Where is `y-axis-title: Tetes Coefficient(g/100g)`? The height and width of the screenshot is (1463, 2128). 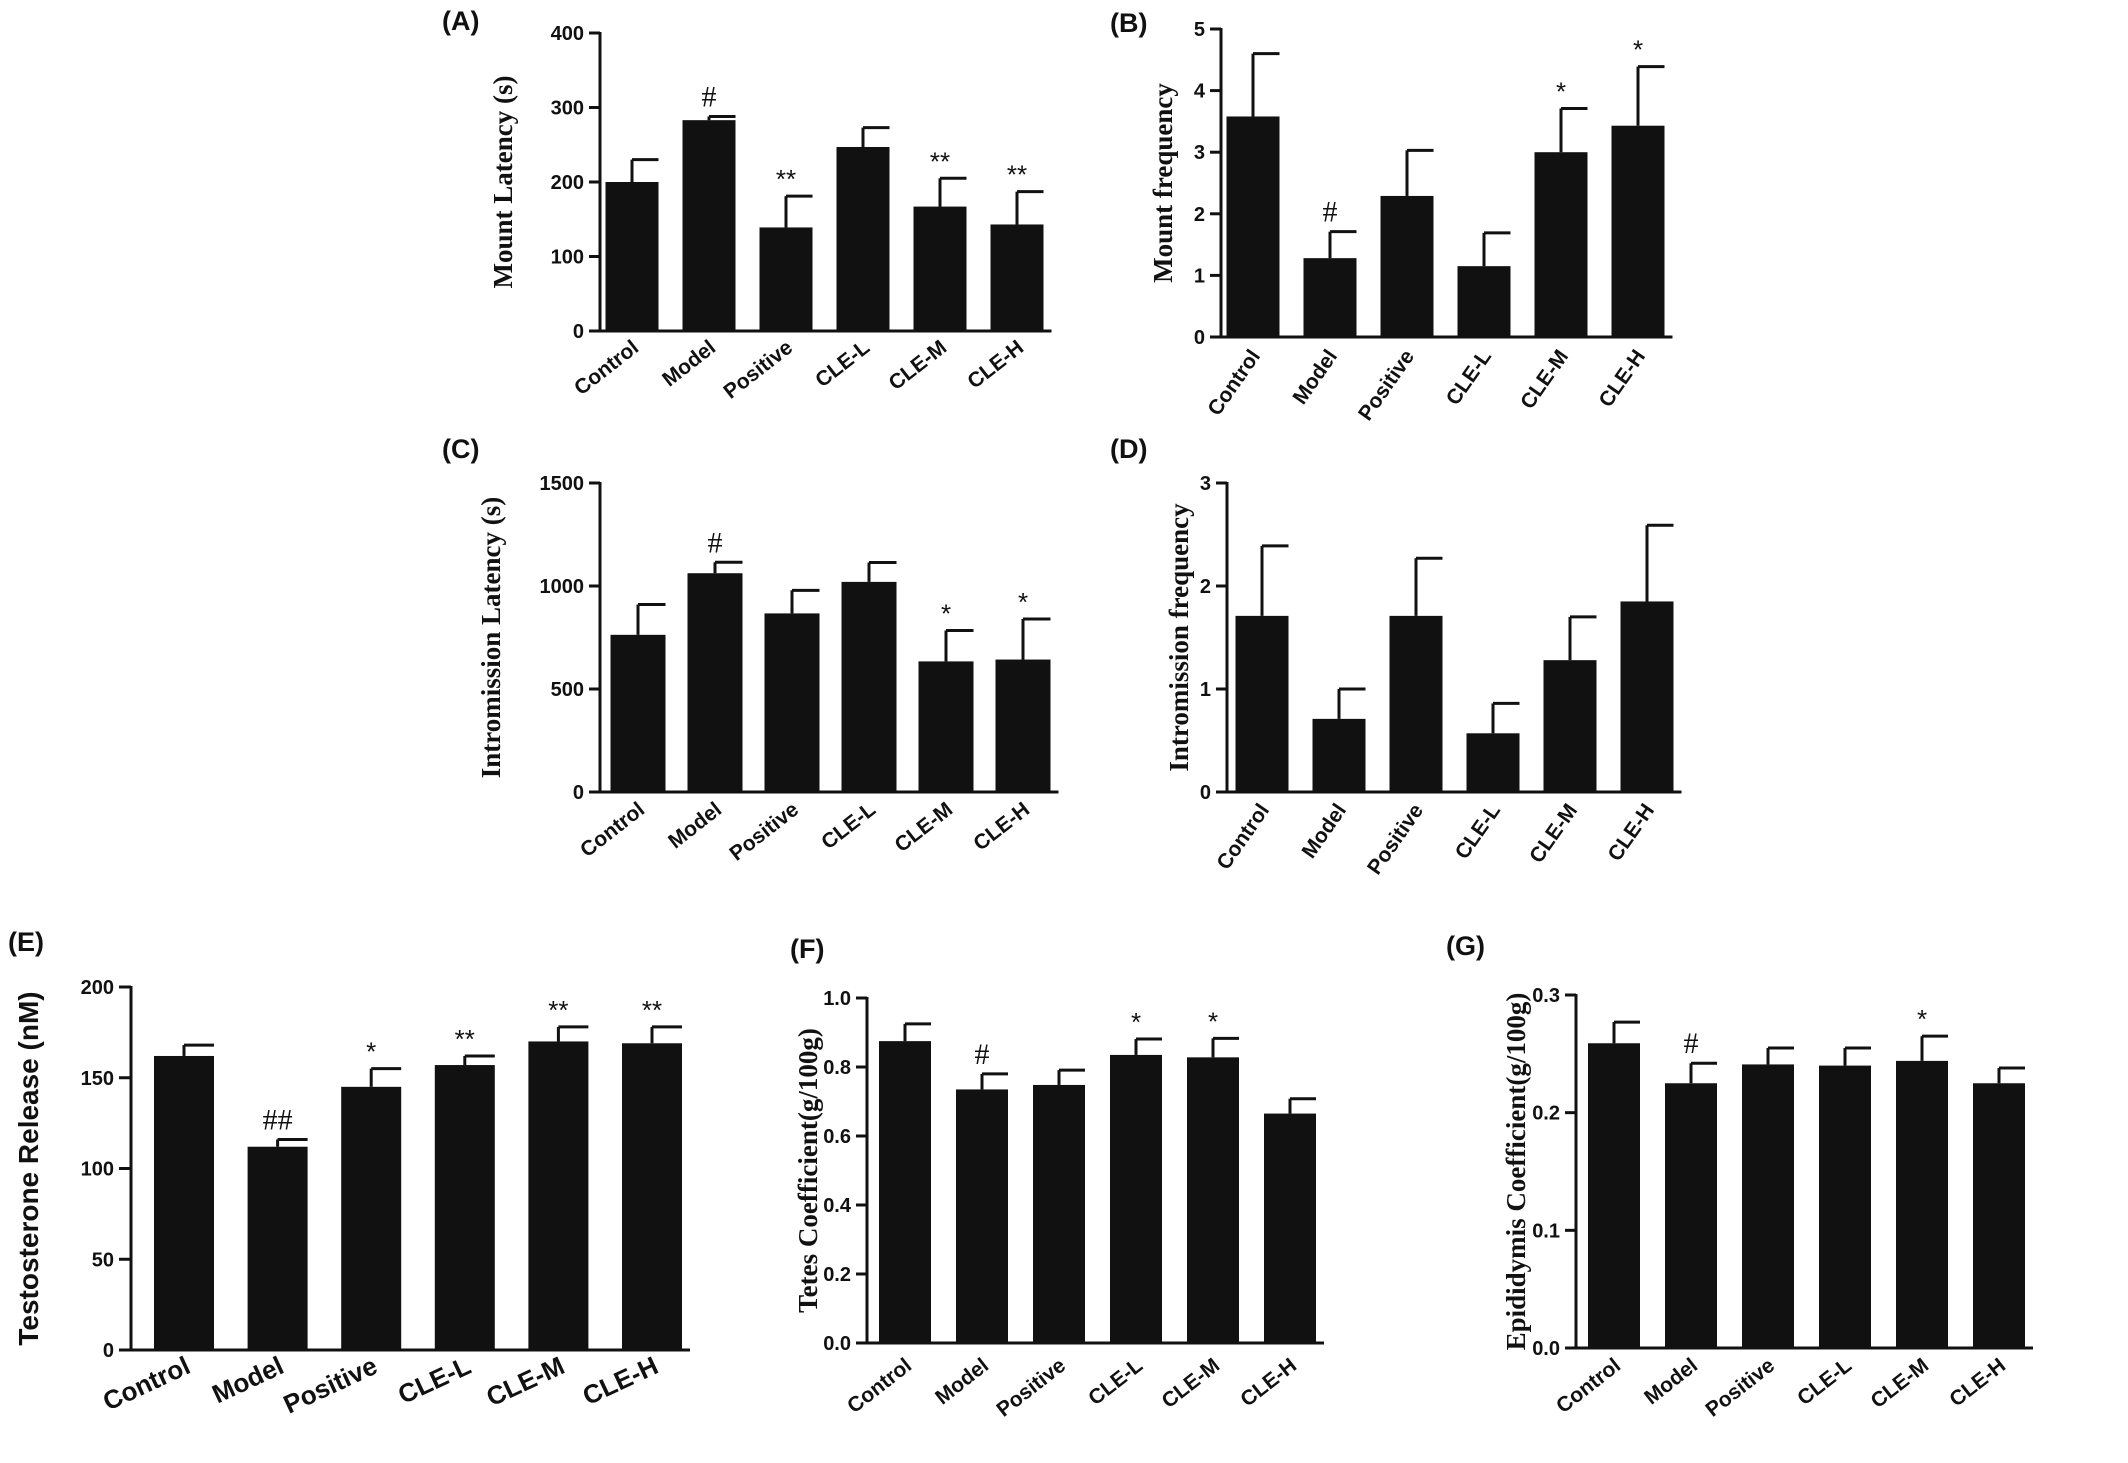 y-axis-title: Tetes Coefficient(g/100g) is located at coordinates (808, 1170).